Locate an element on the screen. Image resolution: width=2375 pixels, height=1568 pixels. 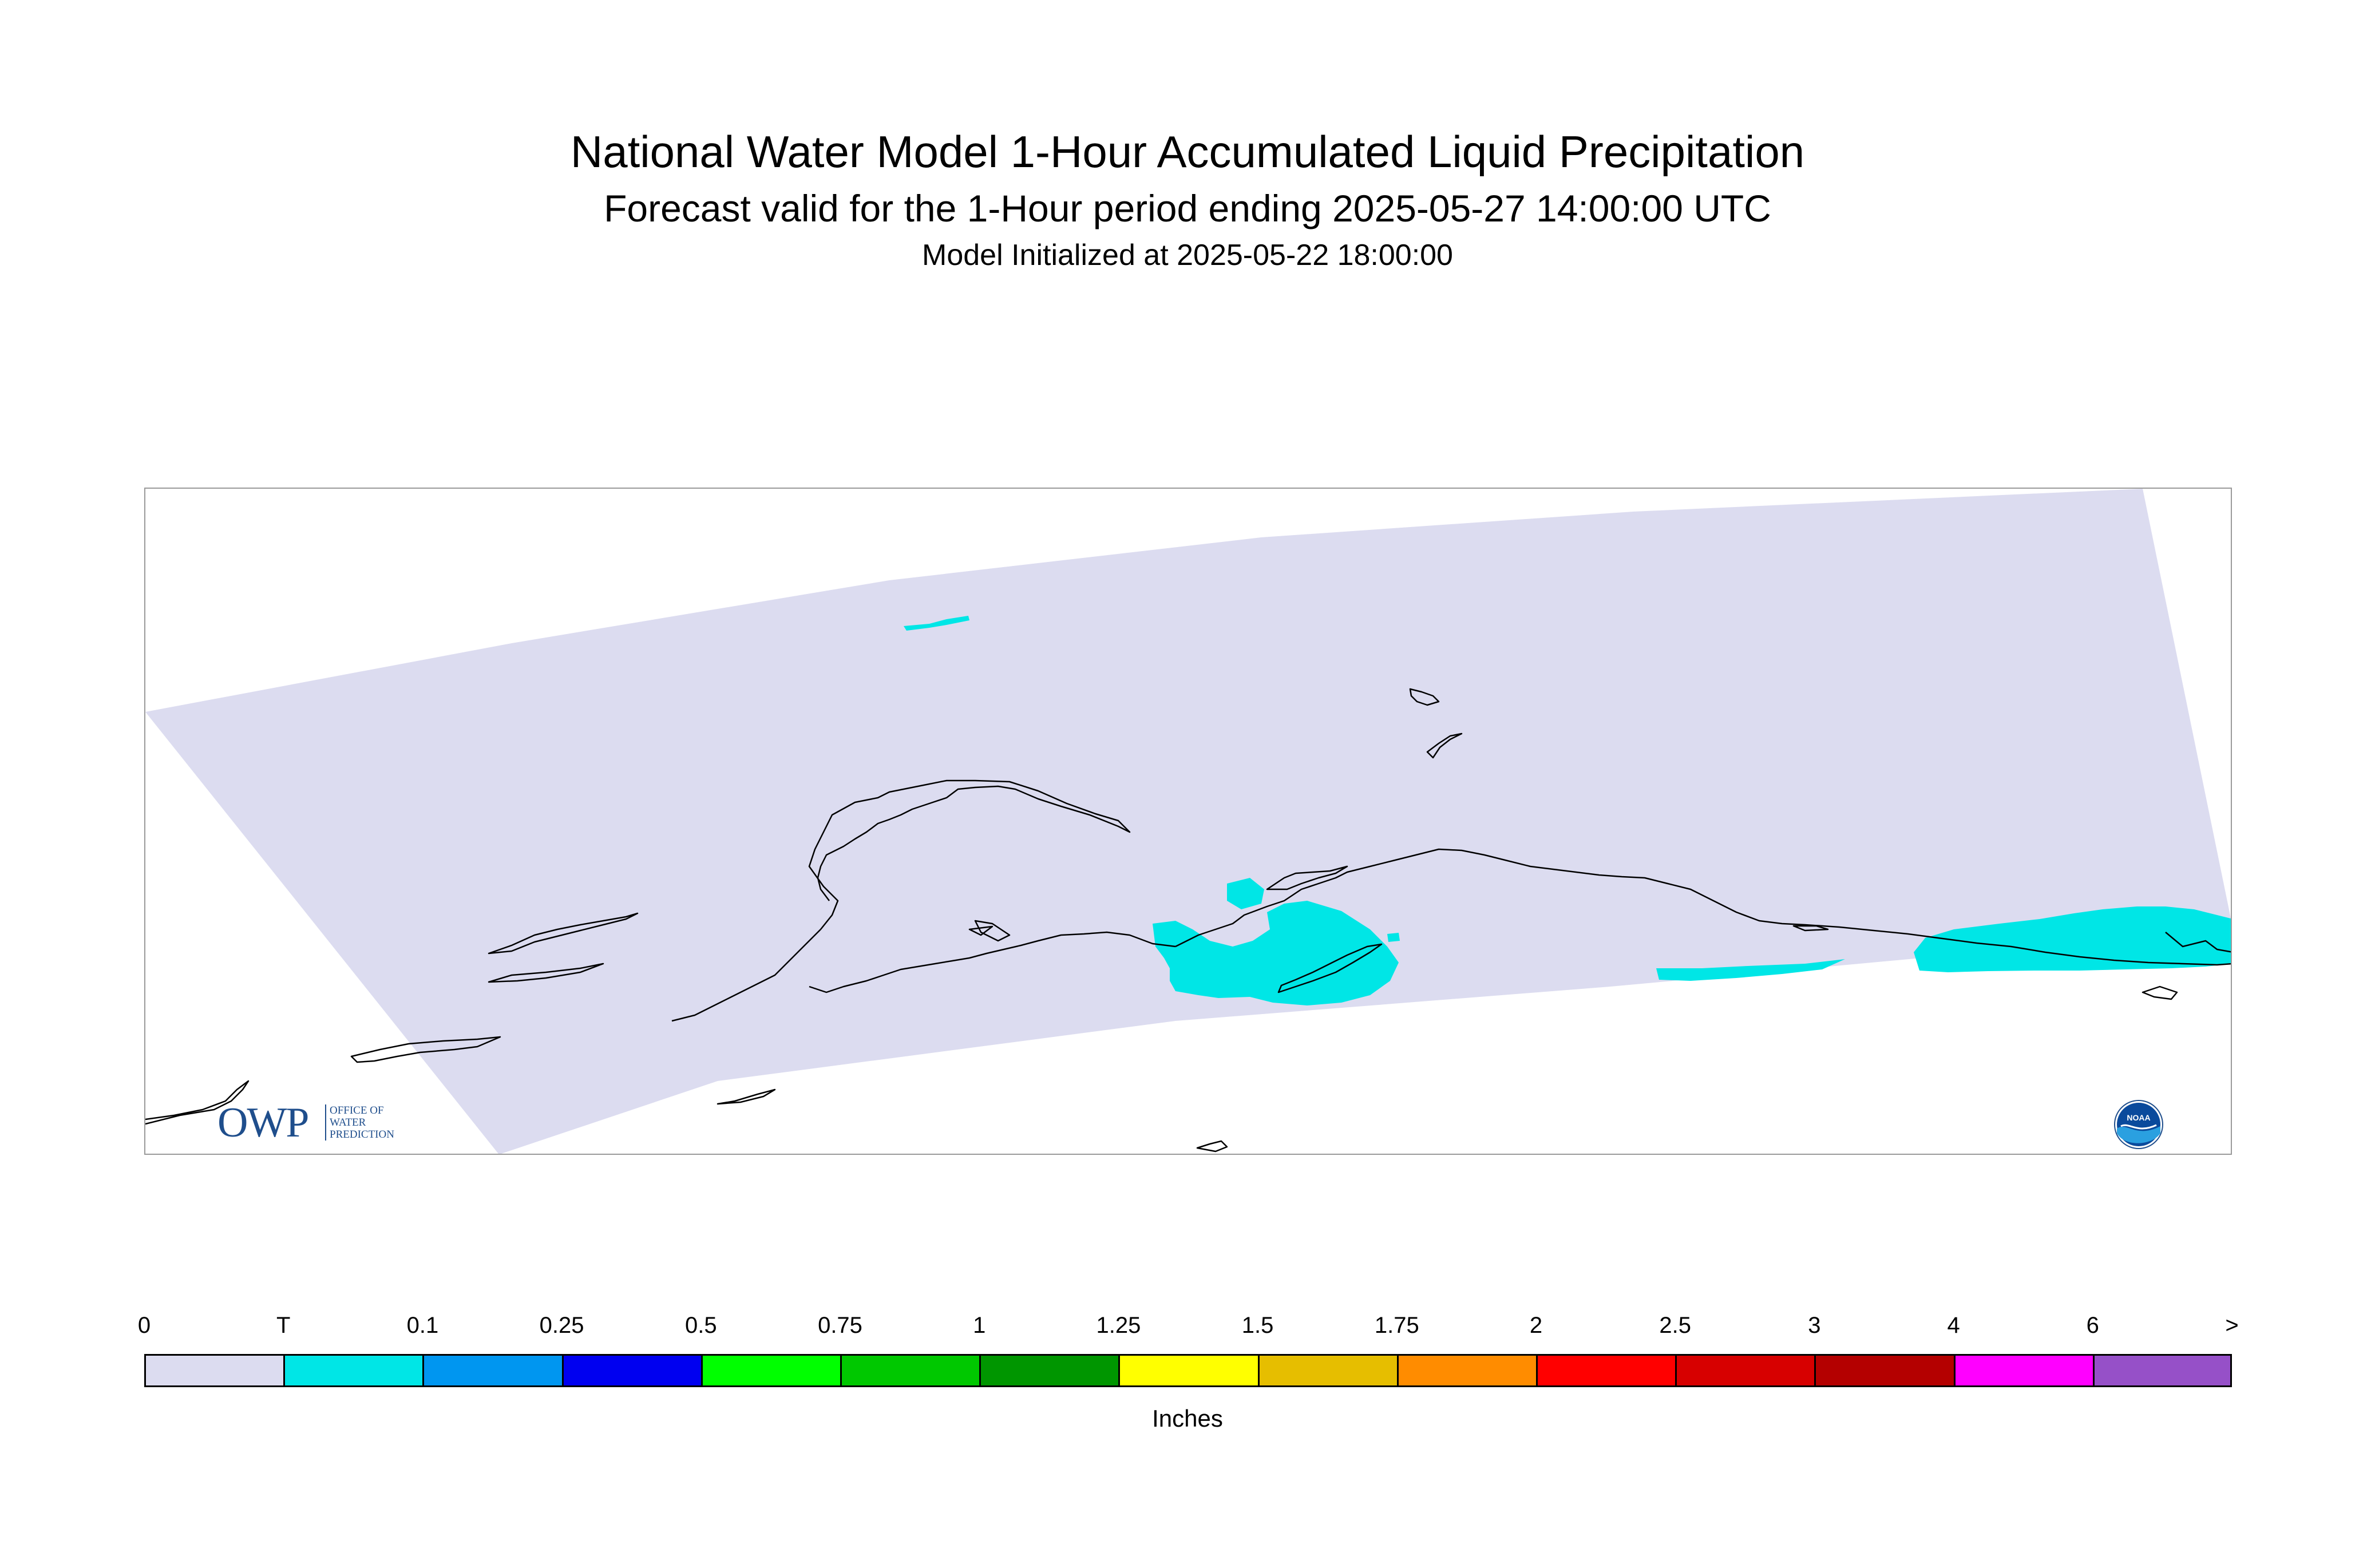
model-initialized-subtitle: Model Initialized at 2025-05-22 18:00:00 is located at coordinates (1187, 255).